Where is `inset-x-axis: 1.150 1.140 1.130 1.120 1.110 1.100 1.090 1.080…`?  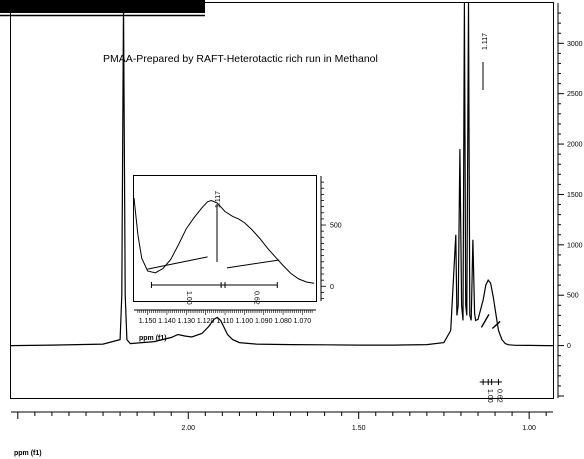
inset-x-axis: 1.150 1.140 1.130 1.120 1.110 1.100 1.090 1.080… is located at coordinates (225, 317).